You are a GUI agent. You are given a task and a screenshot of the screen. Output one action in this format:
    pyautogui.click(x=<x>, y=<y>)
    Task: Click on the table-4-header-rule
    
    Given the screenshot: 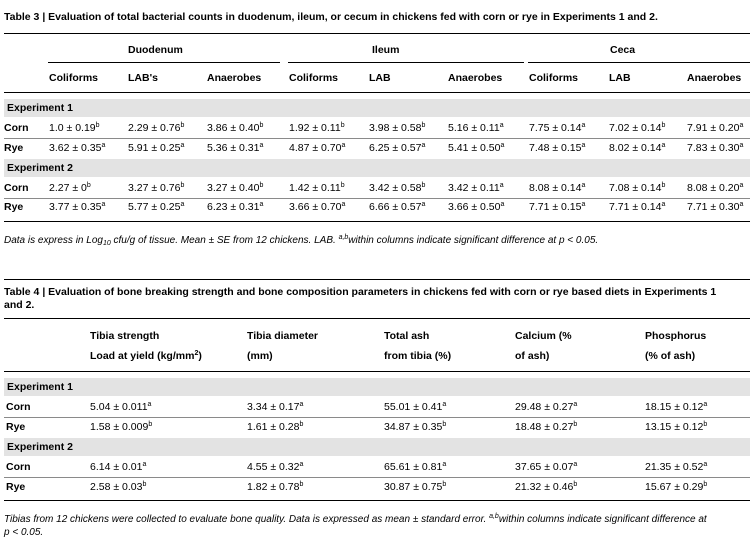 What is the action you would take?
    pyautogui.click(x=377, y=371)
    